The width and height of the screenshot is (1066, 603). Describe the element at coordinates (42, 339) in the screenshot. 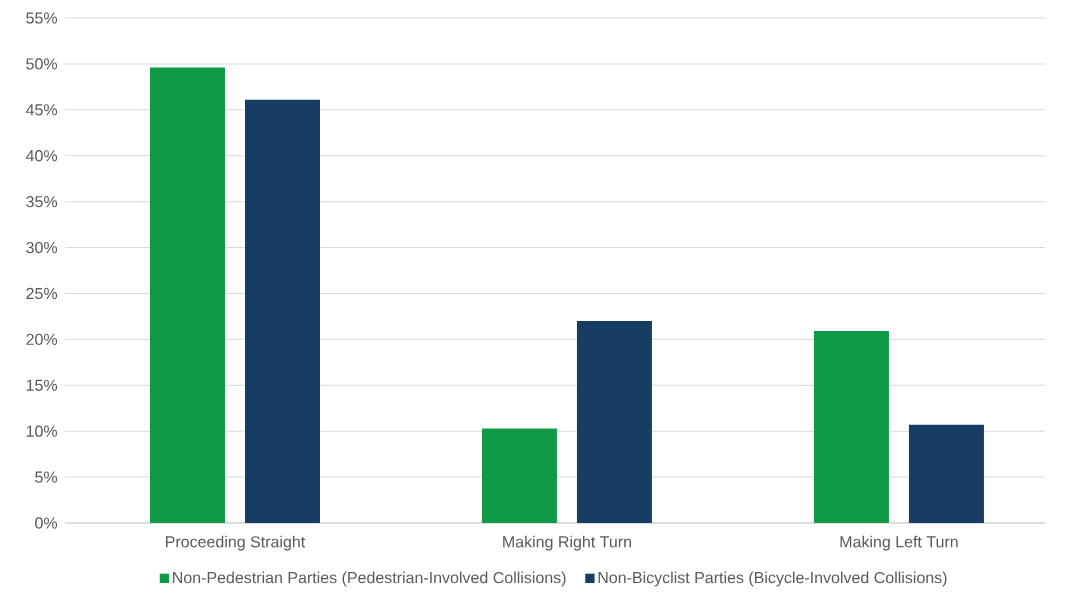

I see `y-tick-label: 20%` at that location.